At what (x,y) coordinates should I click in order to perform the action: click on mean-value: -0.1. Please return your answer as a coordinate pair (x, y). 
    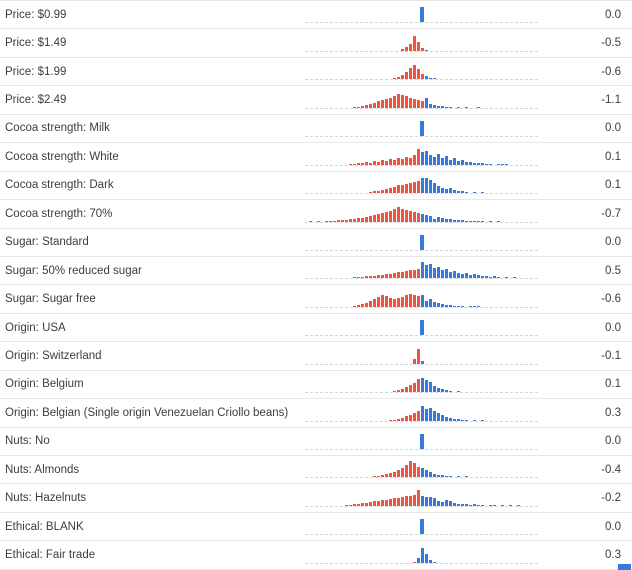
    Looking at the image, I should click on (611, 355).